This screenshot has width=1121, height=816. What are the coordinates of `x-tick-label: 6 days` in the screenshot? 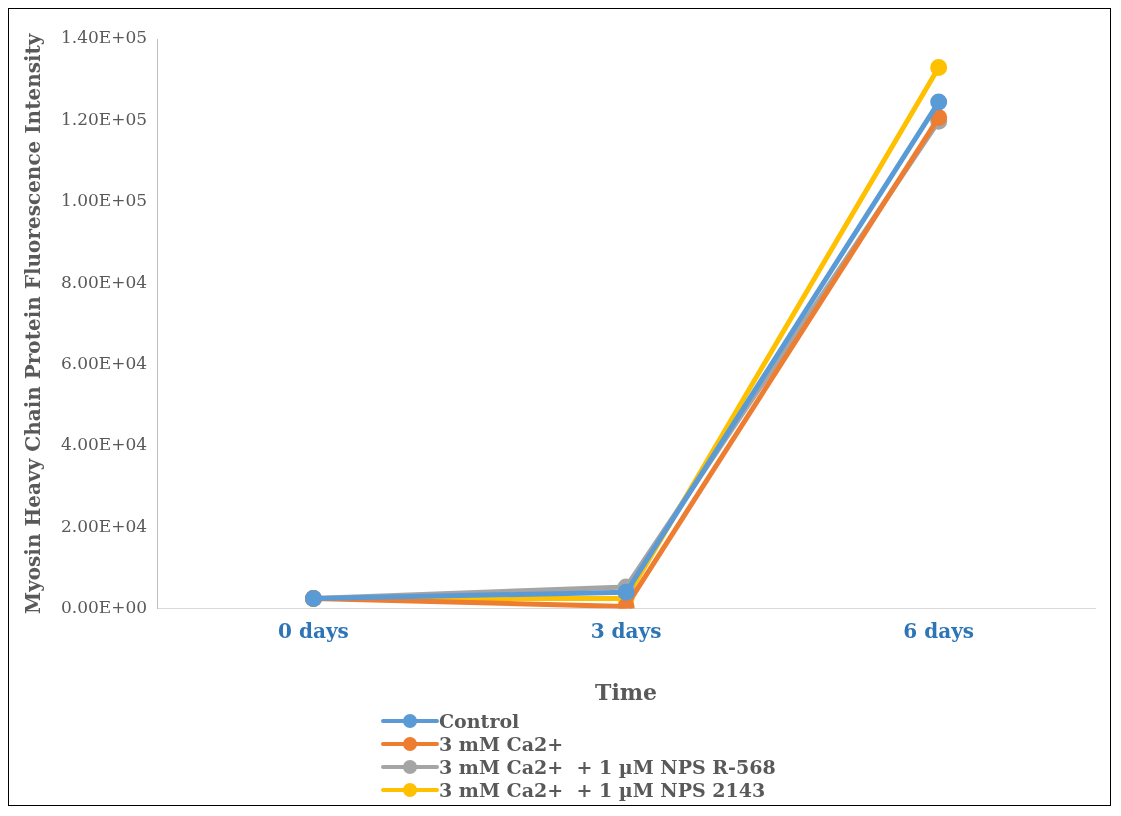 It's located at (939, 630).